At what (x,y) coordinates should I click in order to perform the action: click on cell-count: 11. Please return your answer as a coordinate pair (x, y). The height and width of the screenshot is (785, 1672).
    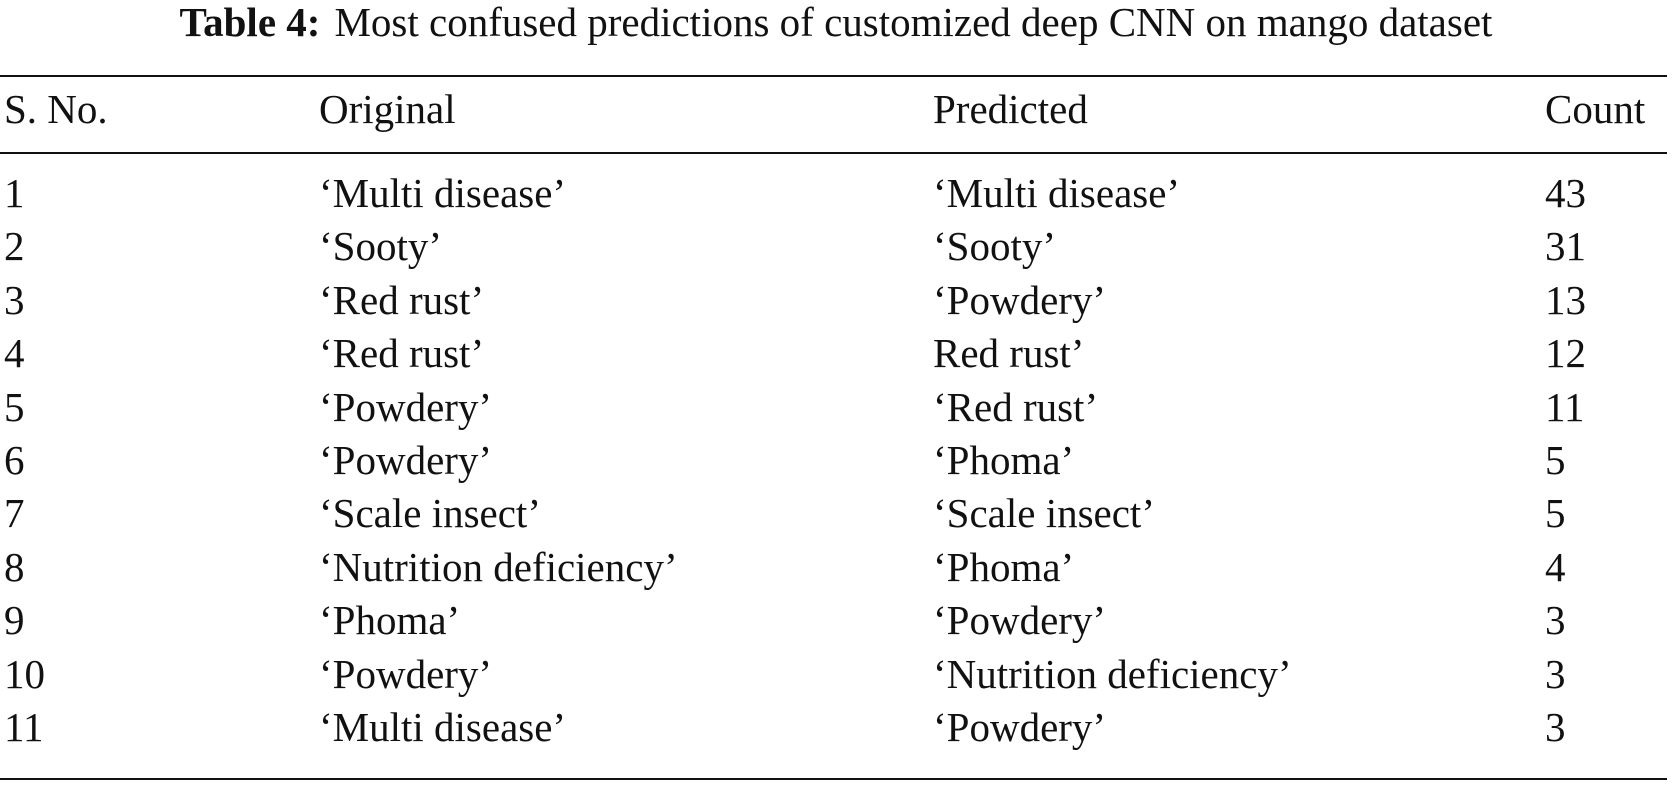
    Looking at the image, I should click on (1565, 406).